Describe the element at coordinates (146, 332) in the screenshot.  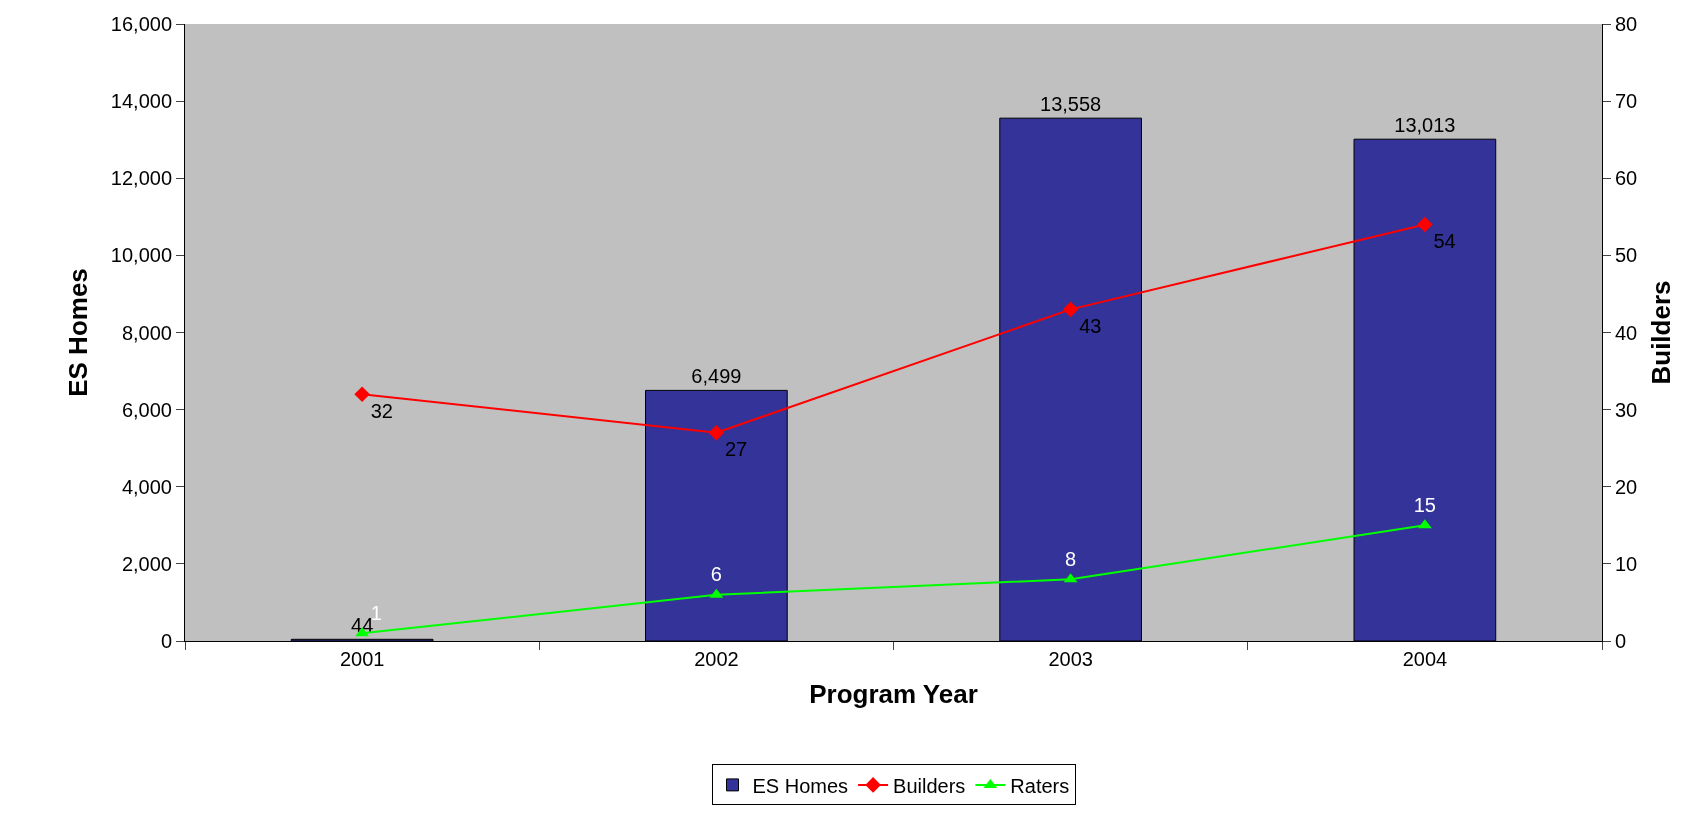
I see `y-tick-label: 8,000` at that location.